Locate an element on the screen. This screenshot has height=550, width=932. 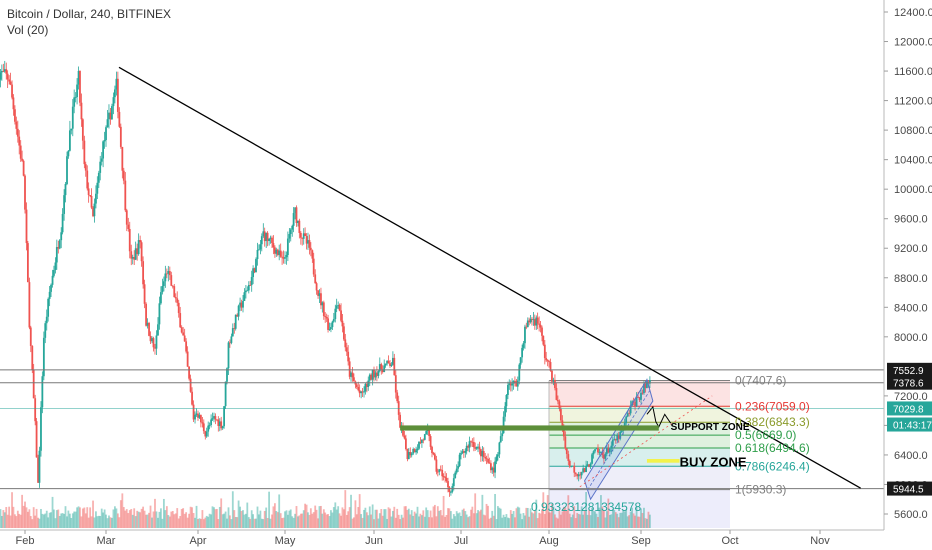
fib-zone-band is located at coordinates (639, 441).